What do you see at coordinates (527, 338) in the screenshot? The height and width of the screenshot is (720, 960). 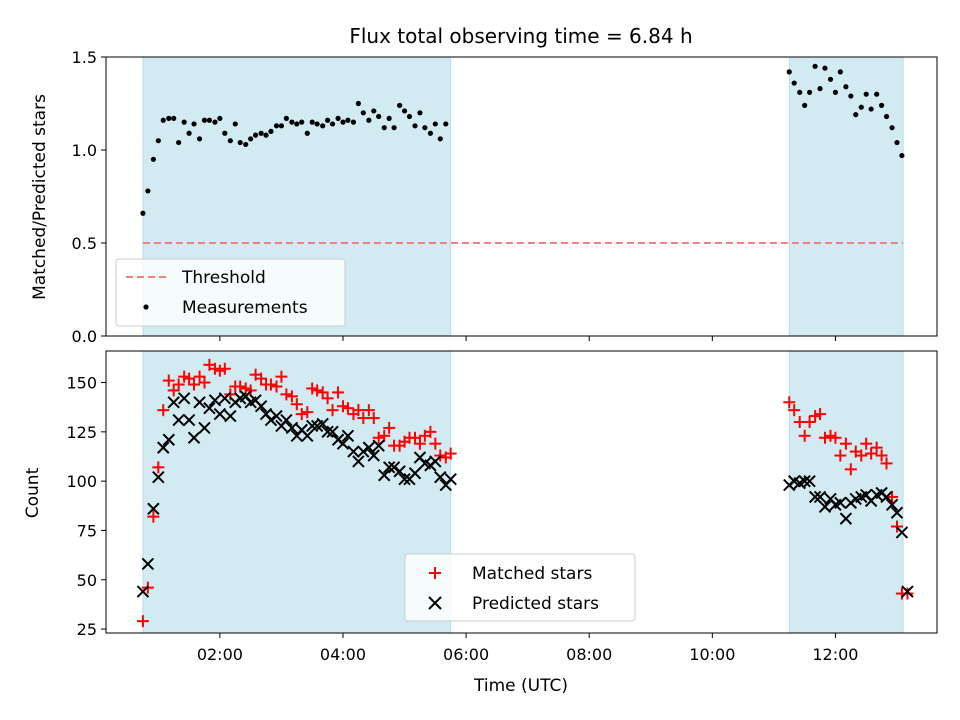 I see `top-x-ticks` at bounding box center [527, 338].